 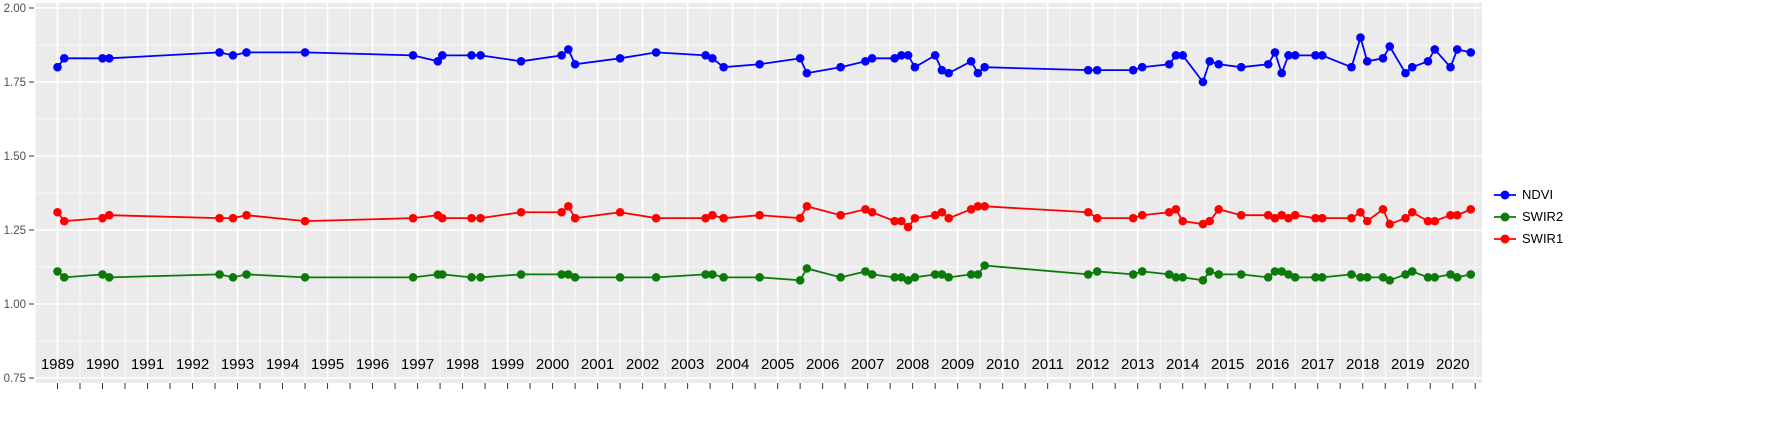 I want to click on y-axis-label: 1.25, so click(x=15, y=231).